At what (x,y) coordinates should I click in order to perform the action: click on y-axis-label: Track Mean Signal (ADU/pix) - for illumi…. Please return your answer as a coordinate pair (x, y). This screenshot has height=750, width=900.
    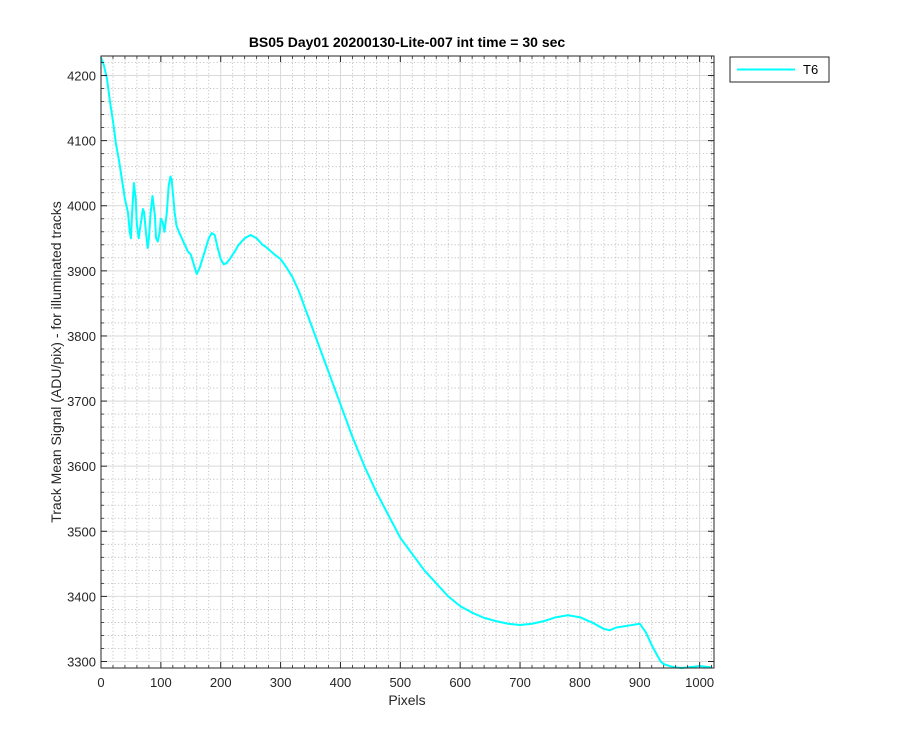
    Looking at the image, I should click on (56, 362).